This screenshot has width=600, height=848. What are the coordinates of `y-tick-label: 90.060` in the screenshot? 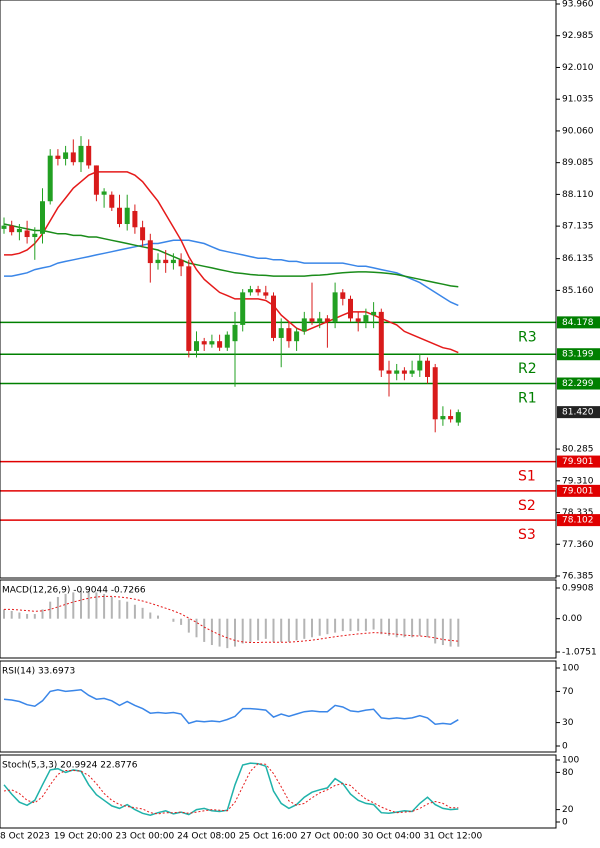 It's located at (578, 131).